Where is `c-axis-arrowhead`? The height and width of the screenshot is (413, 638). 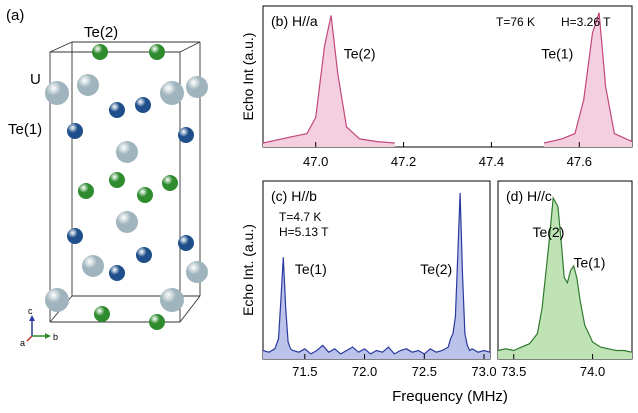 c-axis-arrowhead is located at coordinates (32, 318).